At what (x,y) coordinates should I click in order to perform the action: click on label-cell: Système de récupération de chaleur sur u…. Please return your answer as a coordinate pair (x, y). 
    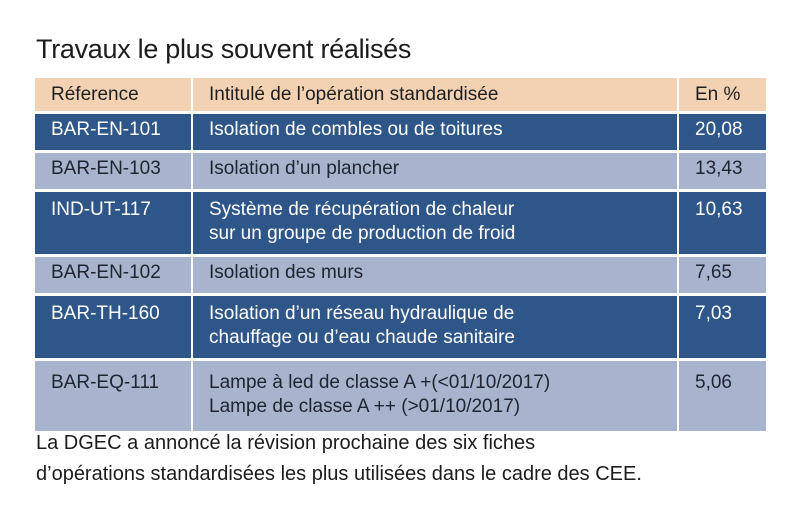
    Looking at the image, I should click on (436, 224).